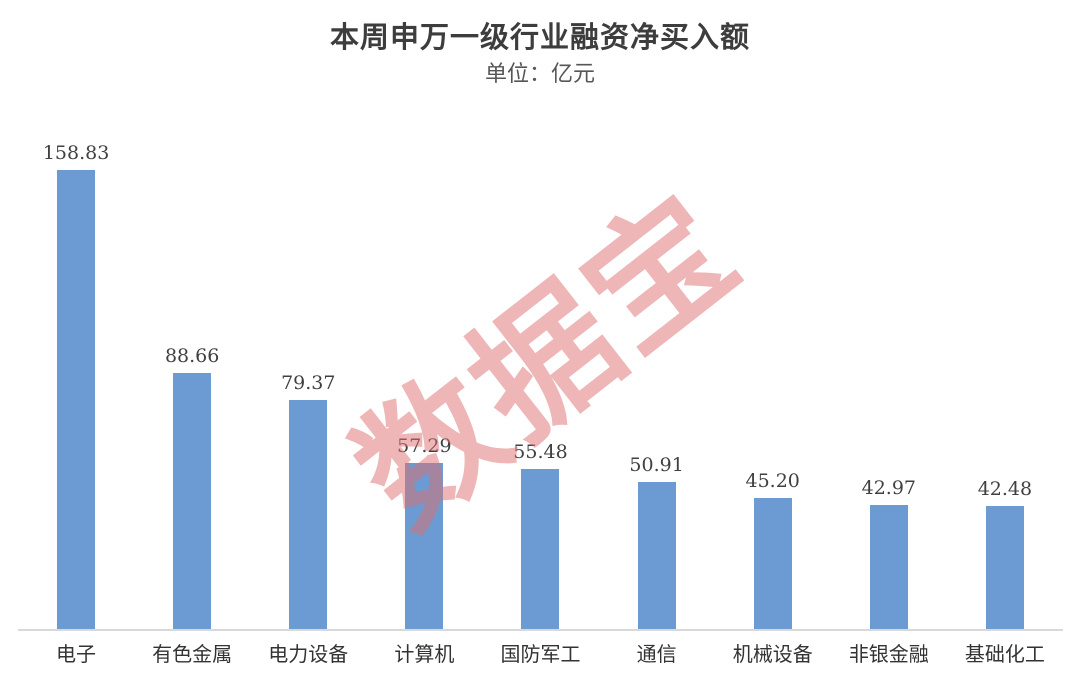 The width and height of the screenshot is (1080, 678). What do you see at coordinates (1004, 654) in the screenshot?
I see `category-label: 基础化工` at bounding box center [1004, 654].